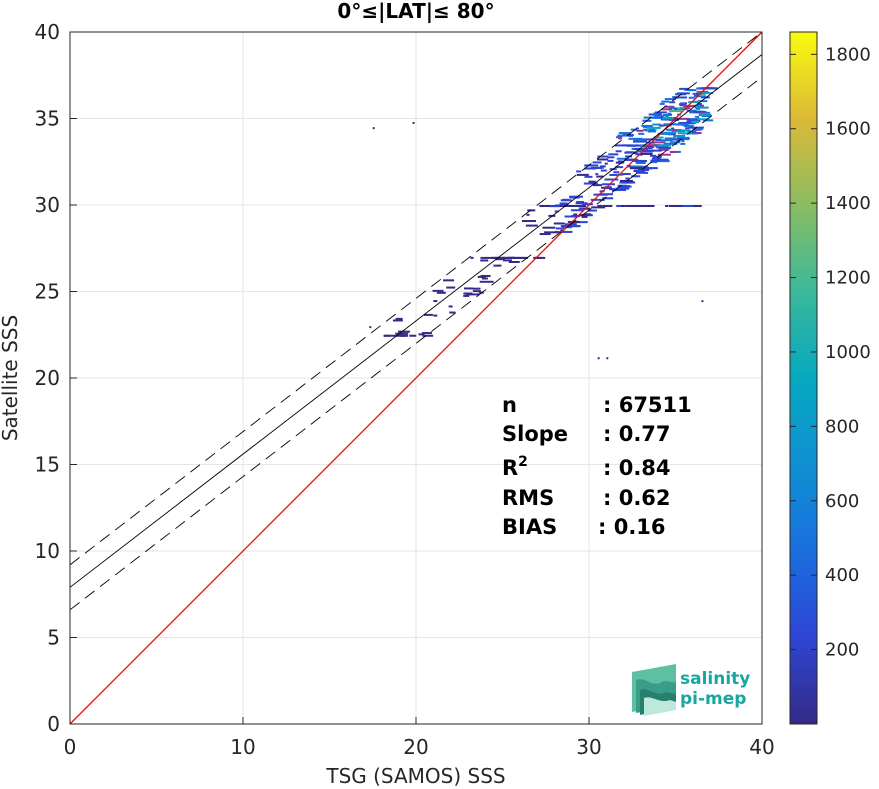 Image resolution: width=879 pixels, height=789 pixels. I want to click on colorbar-tick-label: 1400, so click(848, 203).